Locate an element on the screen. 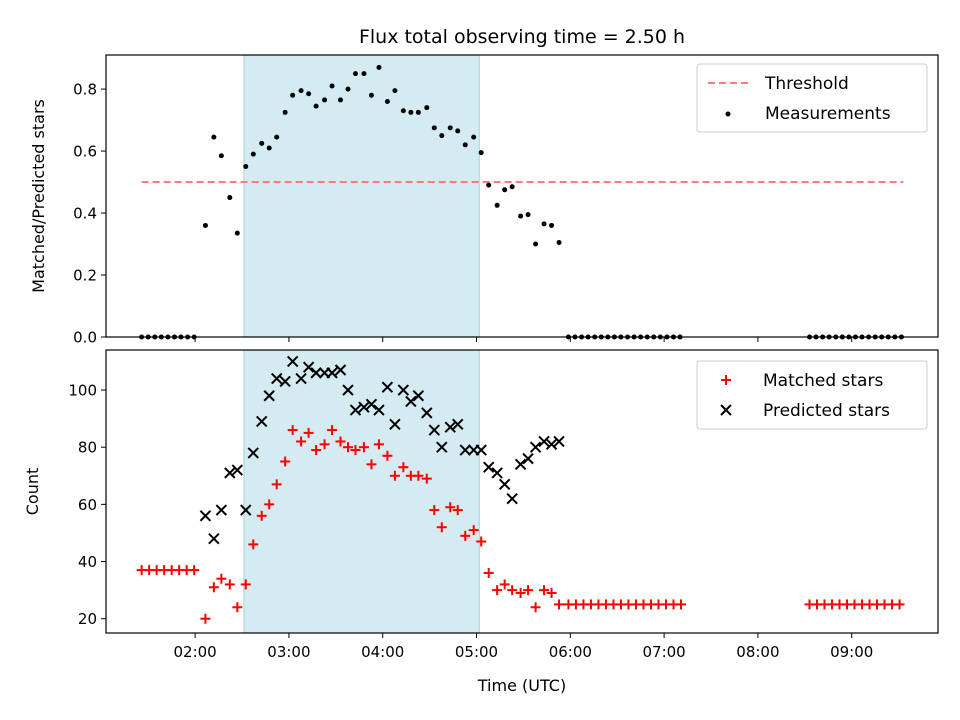  legend-predicted-swatch is located at coordinates (726, 410).